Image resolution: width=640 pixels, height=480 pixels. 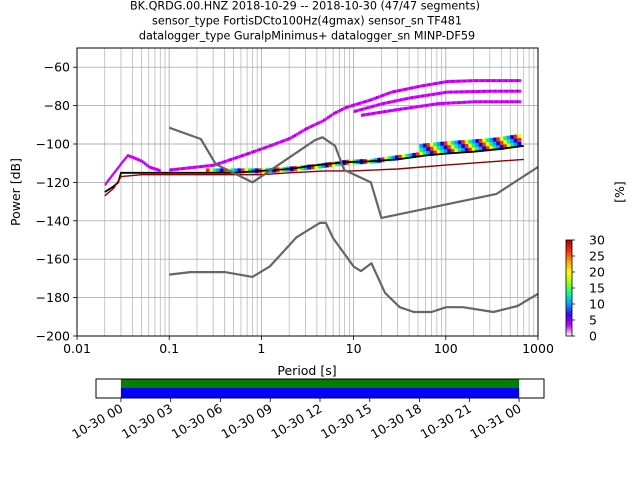 I want to click on timeline-tick-label: 10-31 00, so click(x=495, y=421).